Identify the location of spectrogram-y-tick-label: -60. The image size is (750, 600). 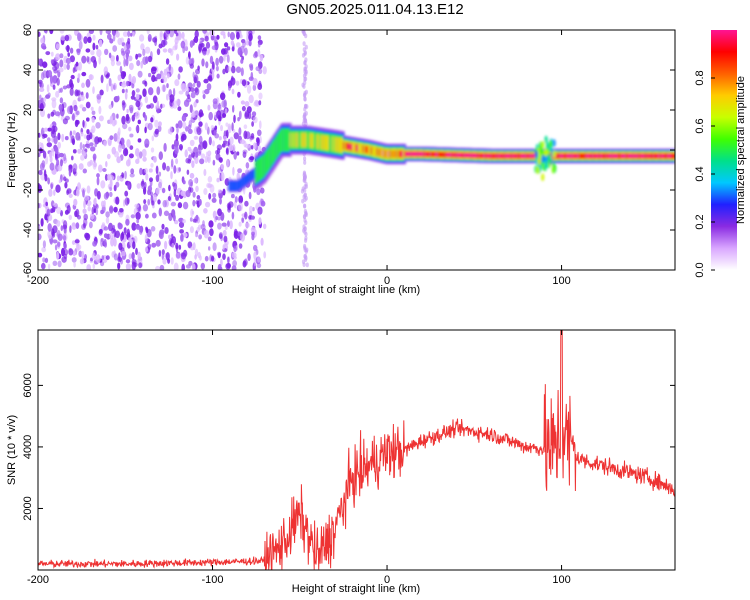
(28, 270).